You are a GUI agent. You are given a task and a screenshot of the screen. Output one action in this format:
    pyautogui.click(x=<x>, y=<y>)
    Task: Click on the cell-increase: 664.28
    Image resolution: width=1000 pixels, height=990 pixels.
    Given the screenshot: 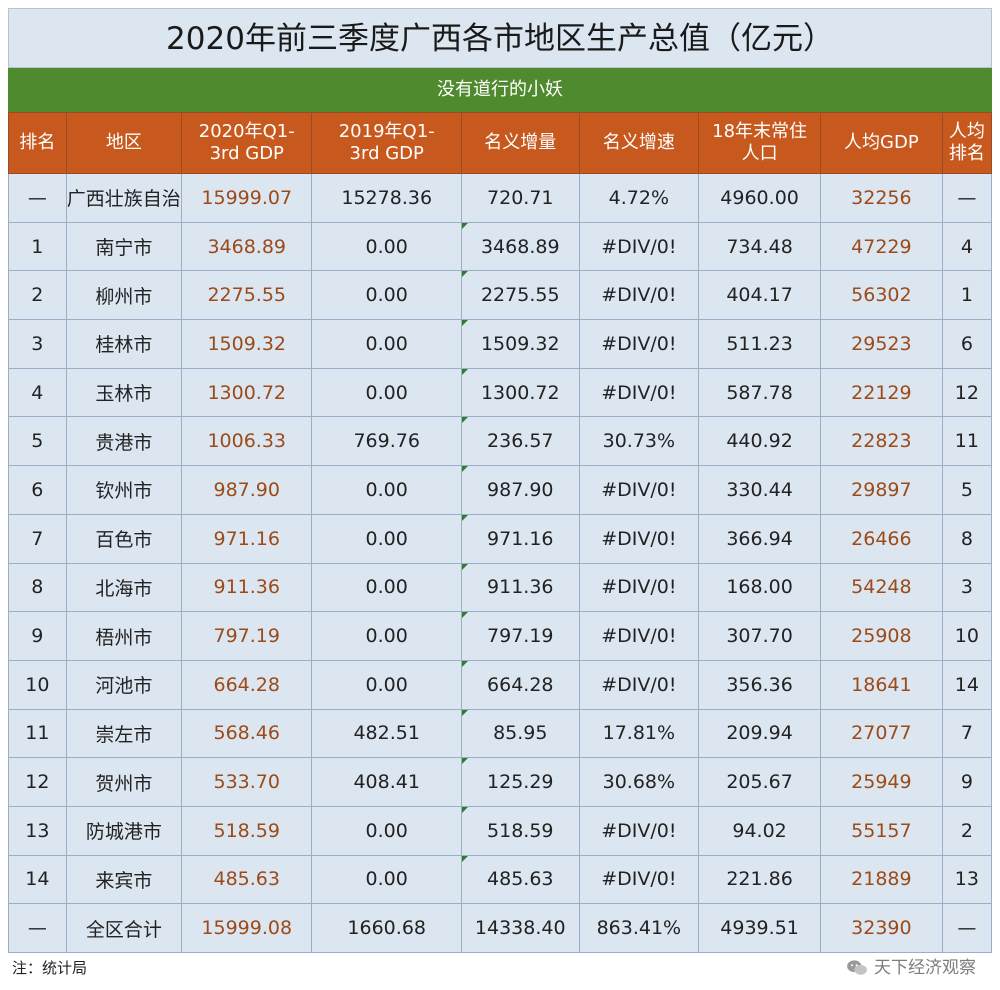 What is the action you would take?
    pyautogui.click(x=520, y=684)
    